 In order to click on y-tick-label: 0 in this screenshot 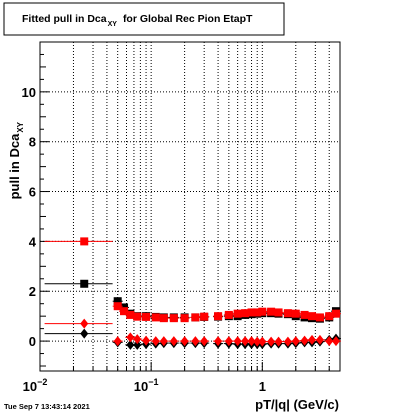, I will do `click(32, 341)`.